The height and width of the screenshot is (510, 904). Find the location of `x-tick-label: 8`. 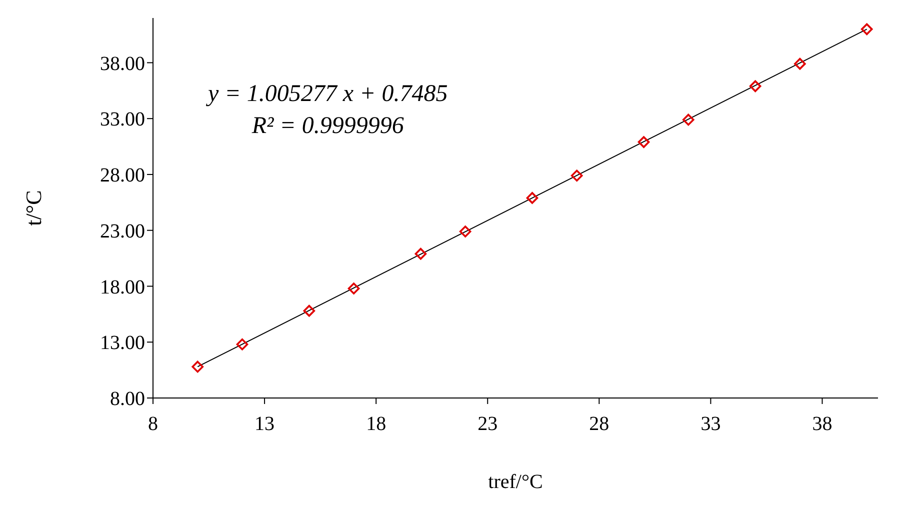

x-tick-label: 8 is located at coordinates (153, 424).